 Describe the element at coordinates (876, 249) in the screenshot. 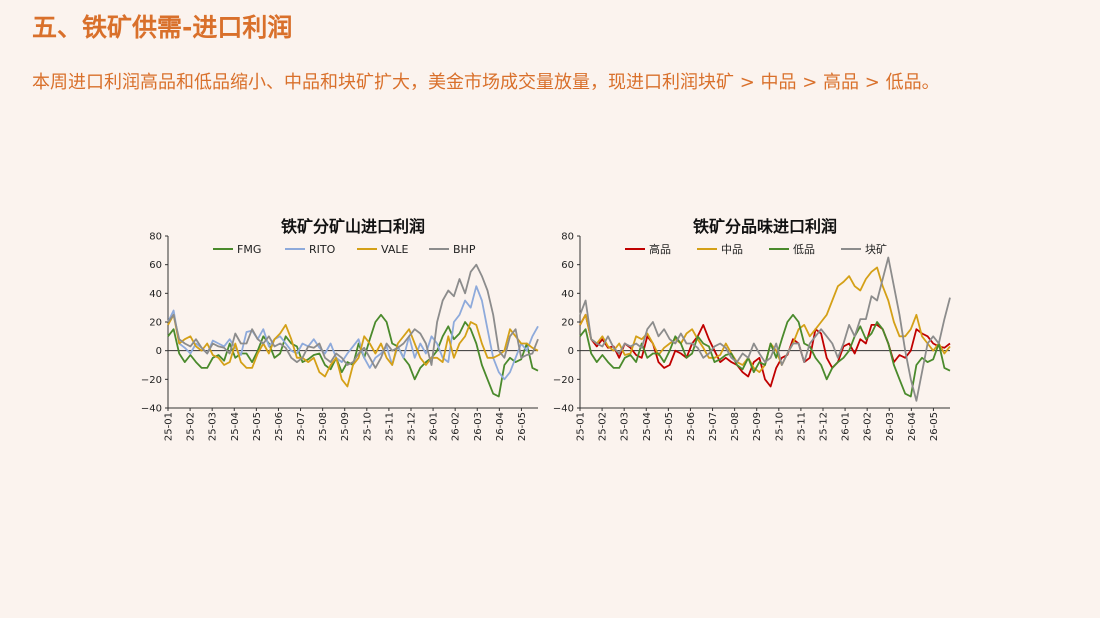

I see `legend-label: 块矿` at that location.